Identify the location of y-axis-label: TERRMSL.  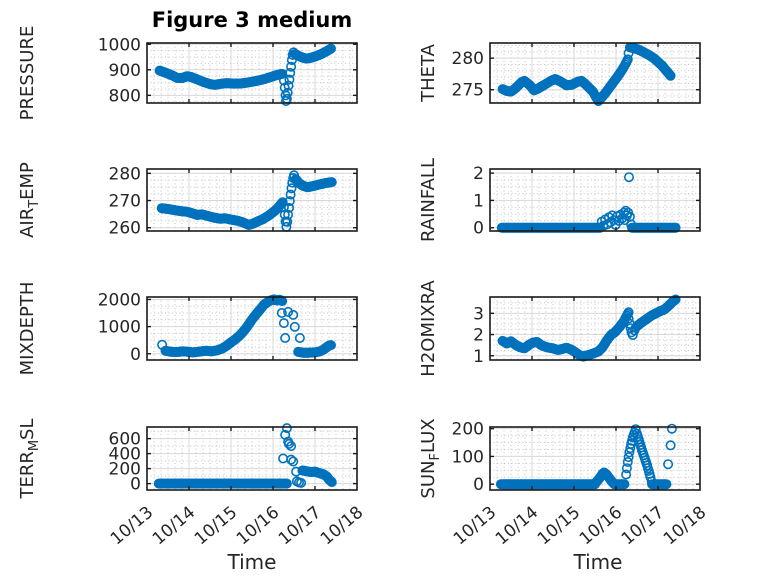
(29, 458).